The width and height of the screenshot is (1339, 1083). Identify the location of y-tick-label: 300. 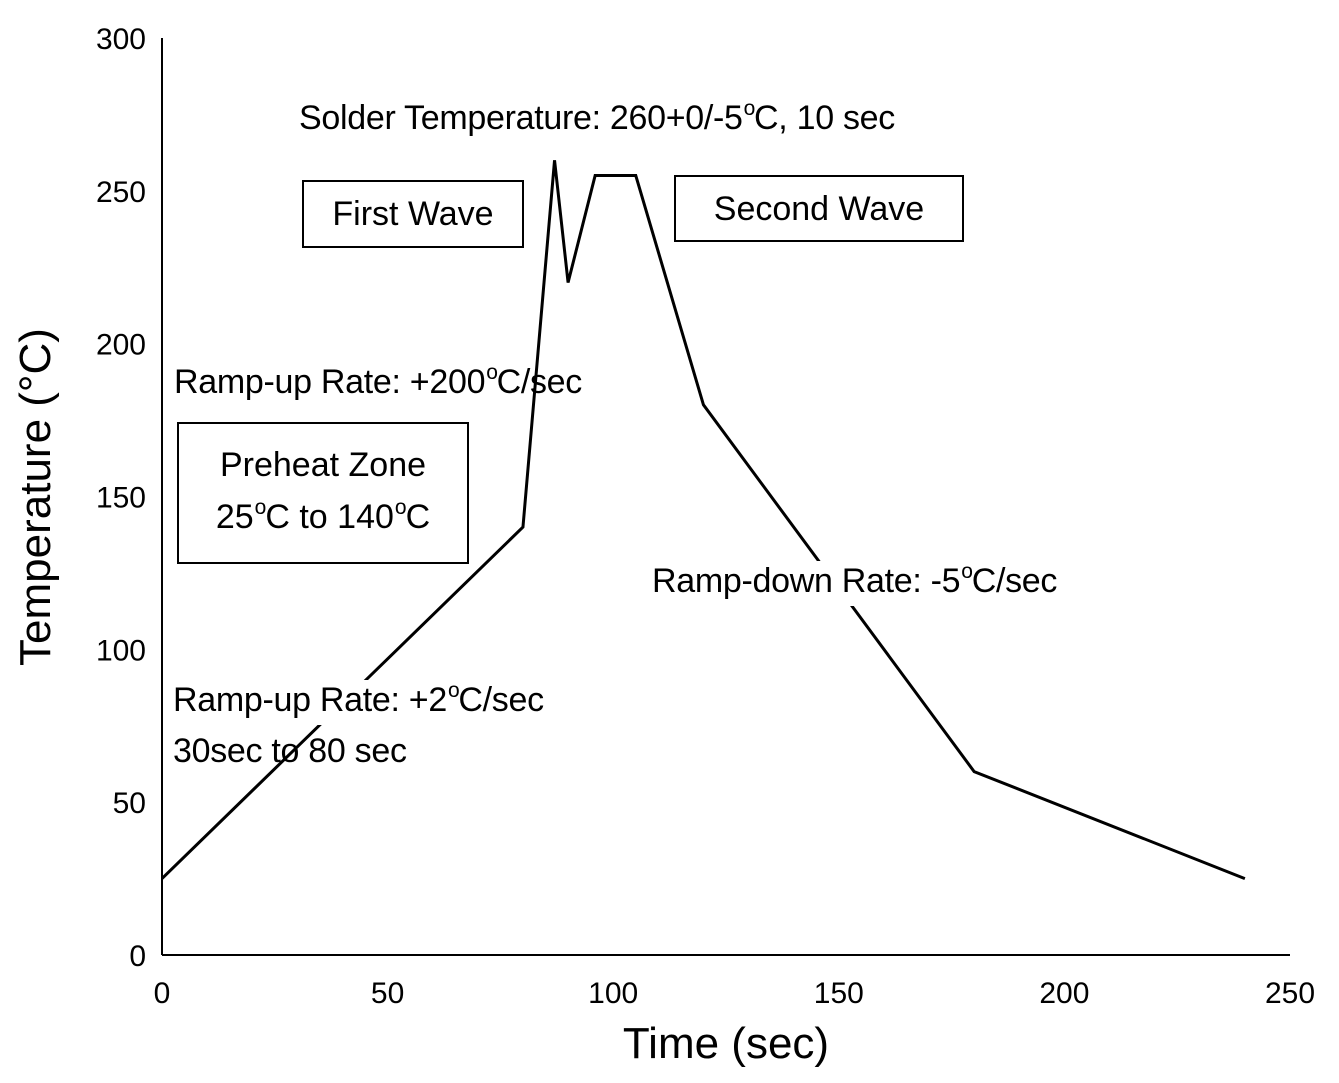
(121, 39).